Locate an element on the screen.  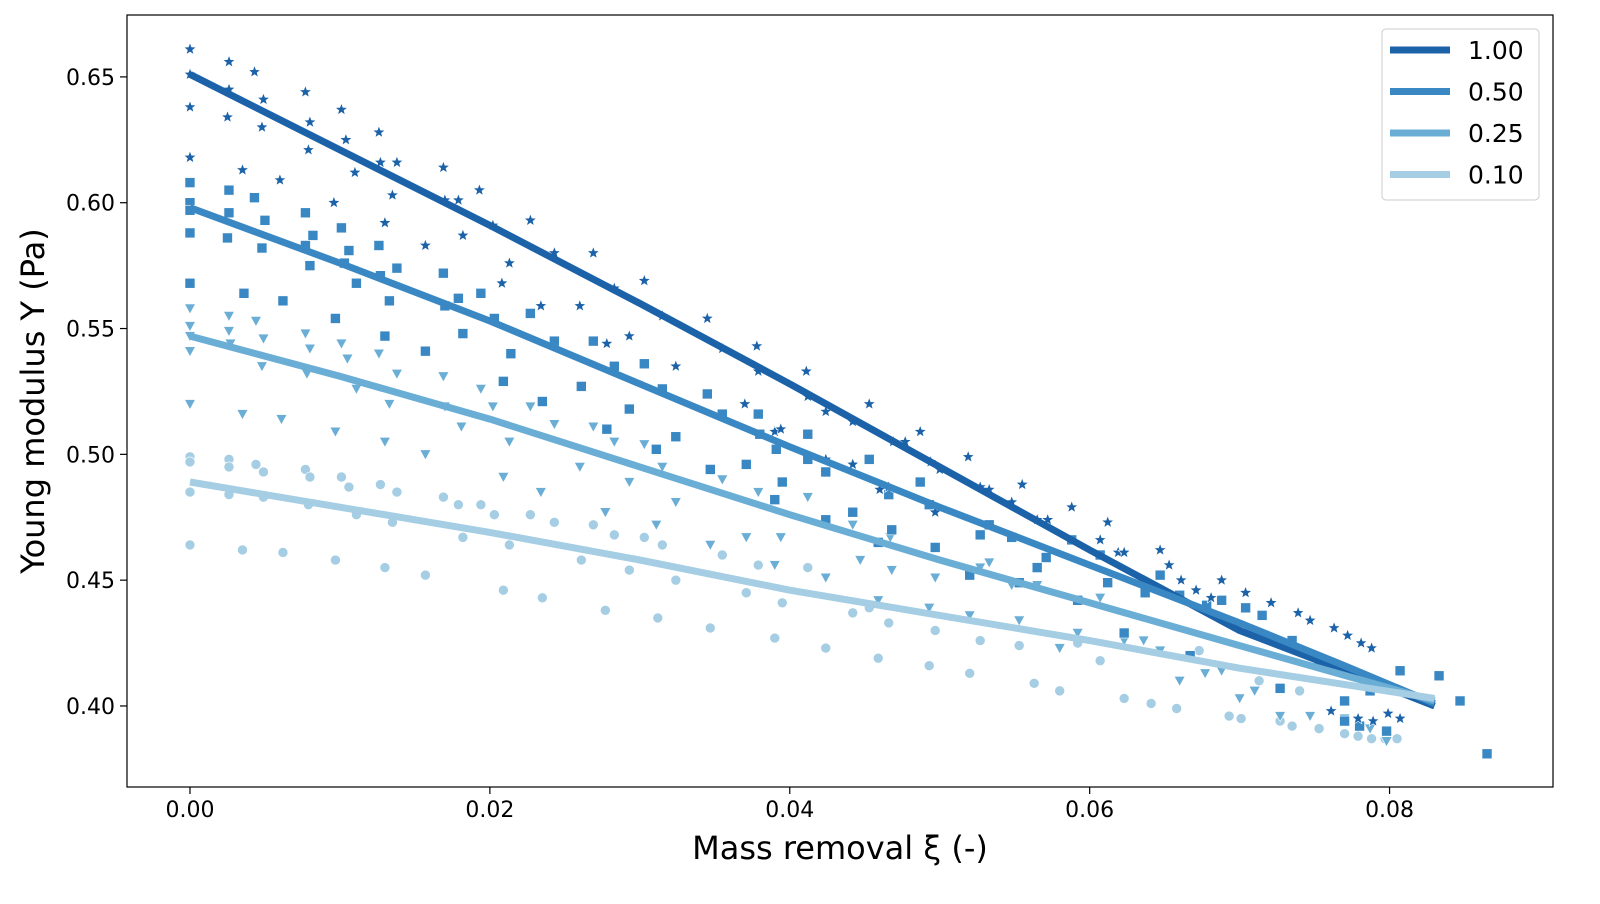
y-tick-label: 0.55 is located at coordinates (90, 330).